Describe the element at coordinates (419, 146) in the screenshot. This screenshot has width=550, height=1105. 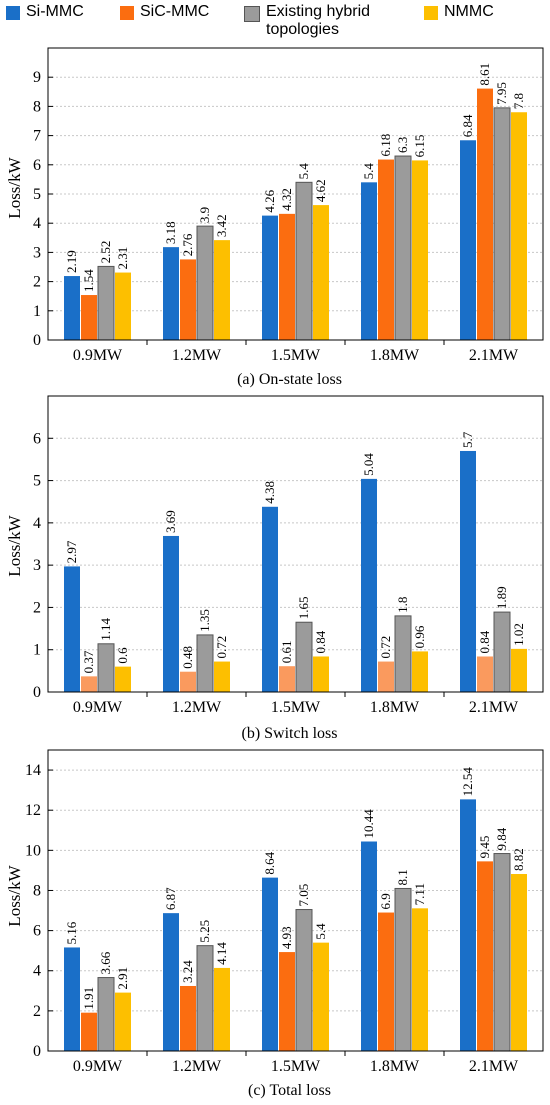
I see `data-label-nmmc-1-8mw: 6.15` at that location.